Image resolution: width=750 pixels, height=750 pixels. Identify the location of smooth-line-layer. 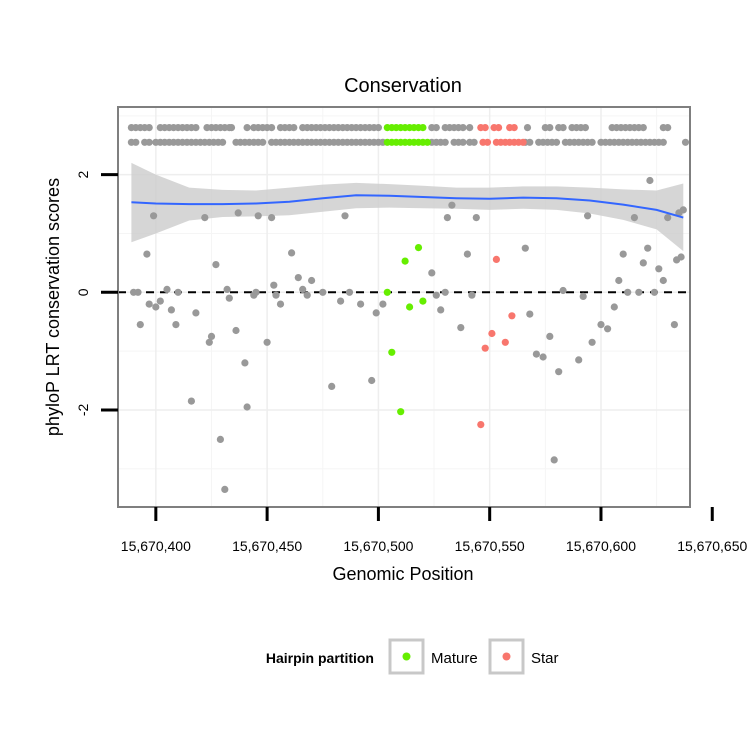
(407, 206).